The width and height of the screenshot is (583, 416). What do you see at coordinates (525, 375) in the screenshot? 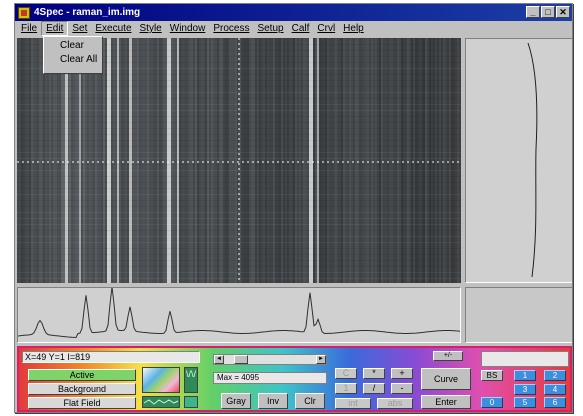
I see `key-1: 1` at bounding box center [525, 375].